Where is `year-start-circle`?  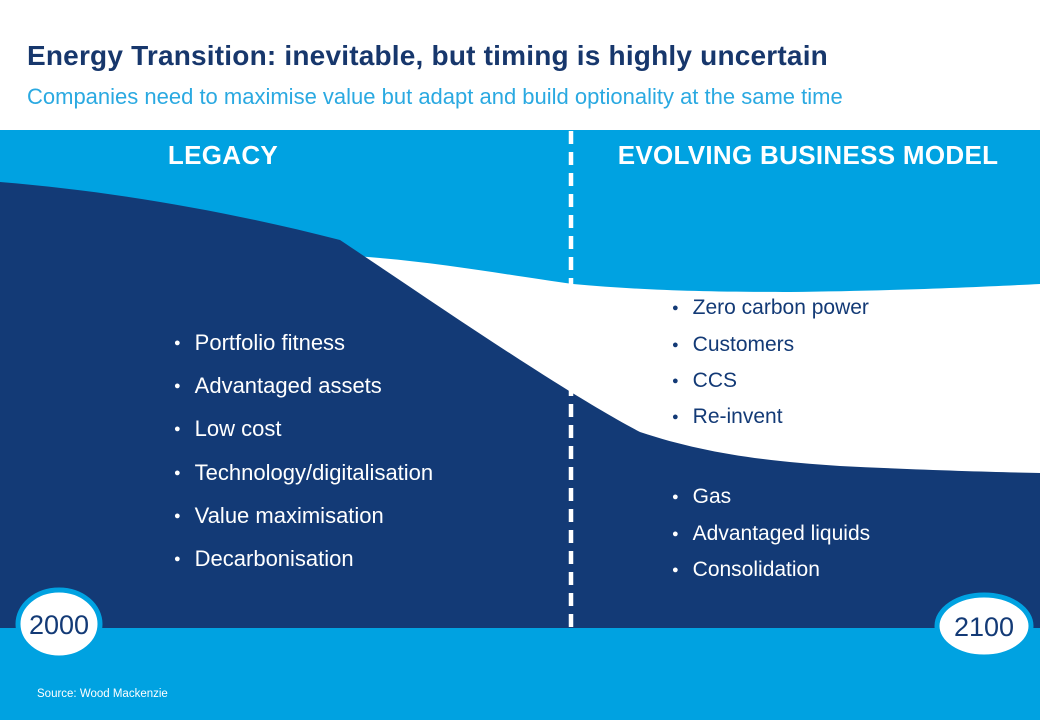 year-start-circle is located at coordinates (59, 624).